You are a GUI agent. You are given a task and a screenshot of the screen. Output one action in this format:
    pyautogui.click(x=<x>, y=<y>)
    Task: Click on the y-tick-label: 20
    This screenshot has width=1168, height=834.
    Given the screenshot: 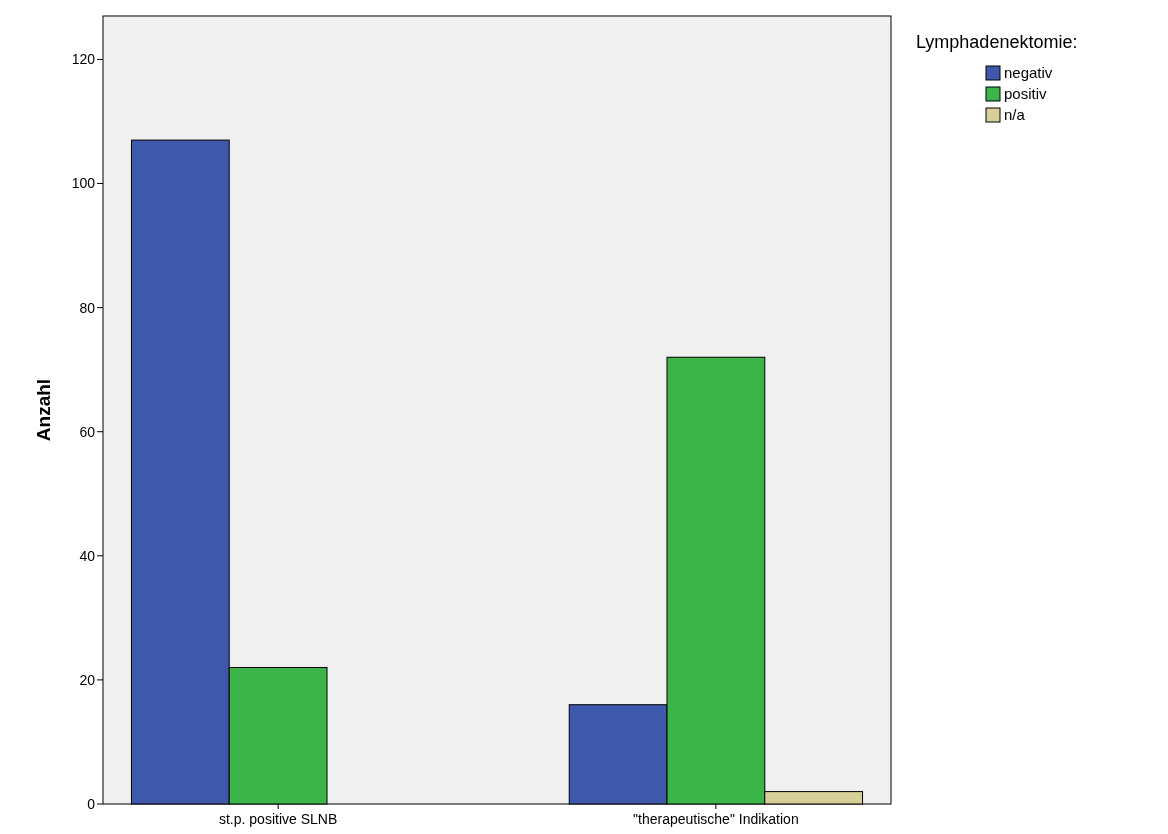 What is the action you would take?
    pyautogui.click(x=87, y=679)
    